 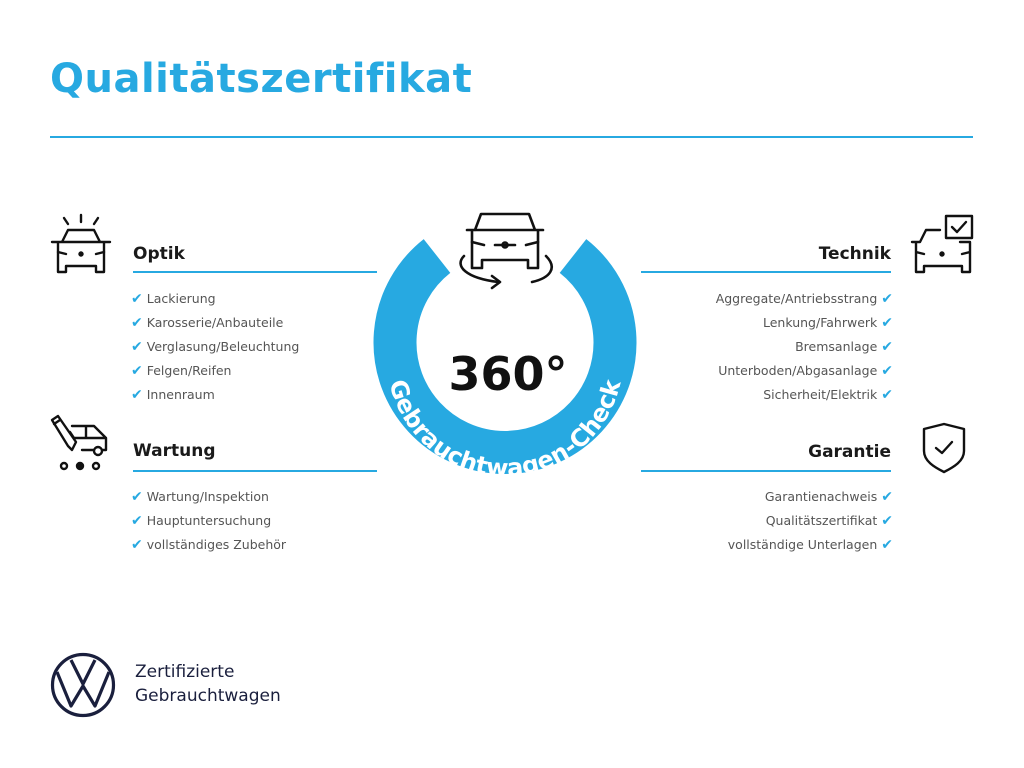 I want to click on list-item: ✔ Verglasung/Beleuchtung, so click(x=215, y=347).